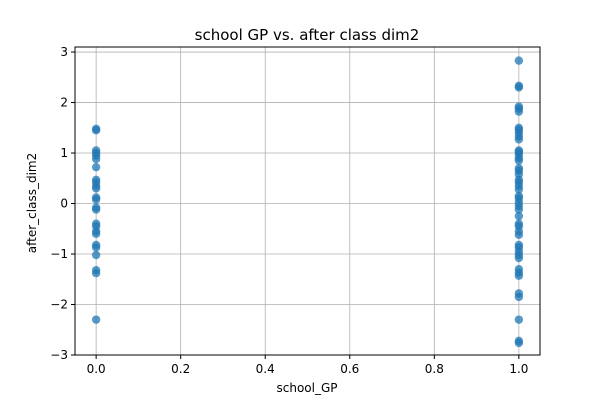 The height and width of the screenshot is (400, 600). Describe the element at coordinates (265, 369) in the screenshot. I see `x-tick-label: 0.4` at that location.